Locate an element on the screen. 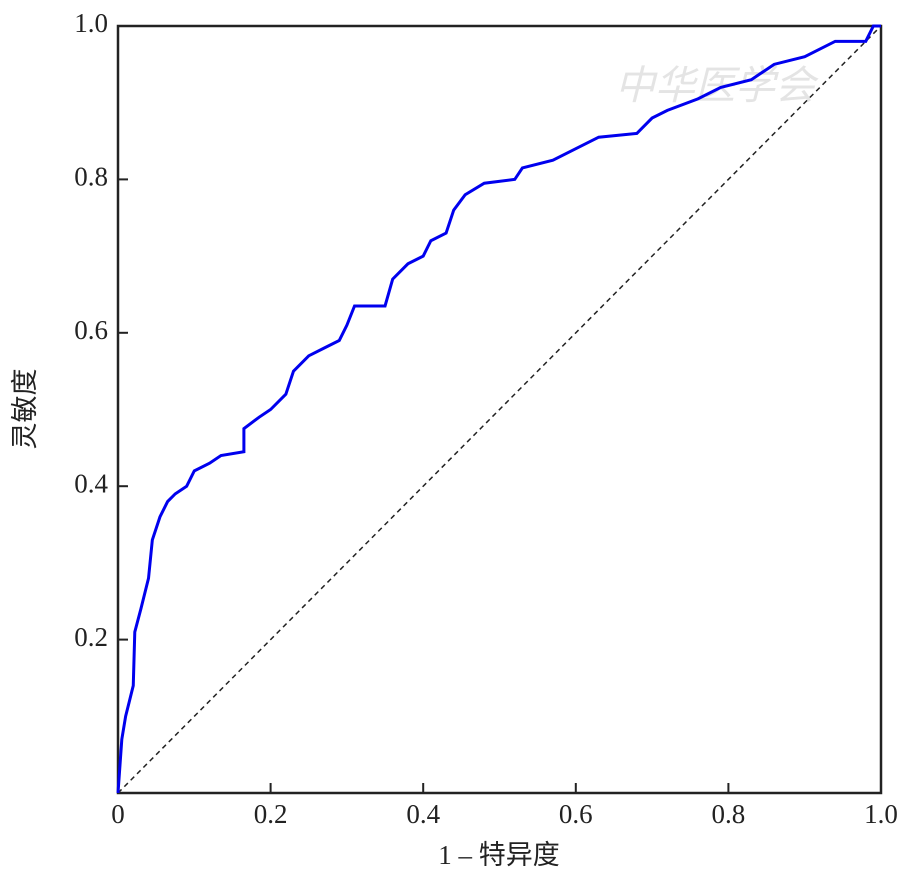 The height and width of the screenshot is (878, 913). y-axis-label: 灵敏度 is located at coordinates (25, 409).